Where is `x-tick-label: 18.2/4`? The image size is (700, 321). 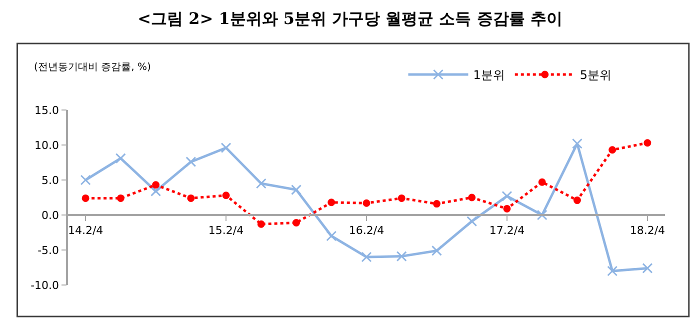
x-tick-label: 18.2/4 is located at coordinates (648, 230).